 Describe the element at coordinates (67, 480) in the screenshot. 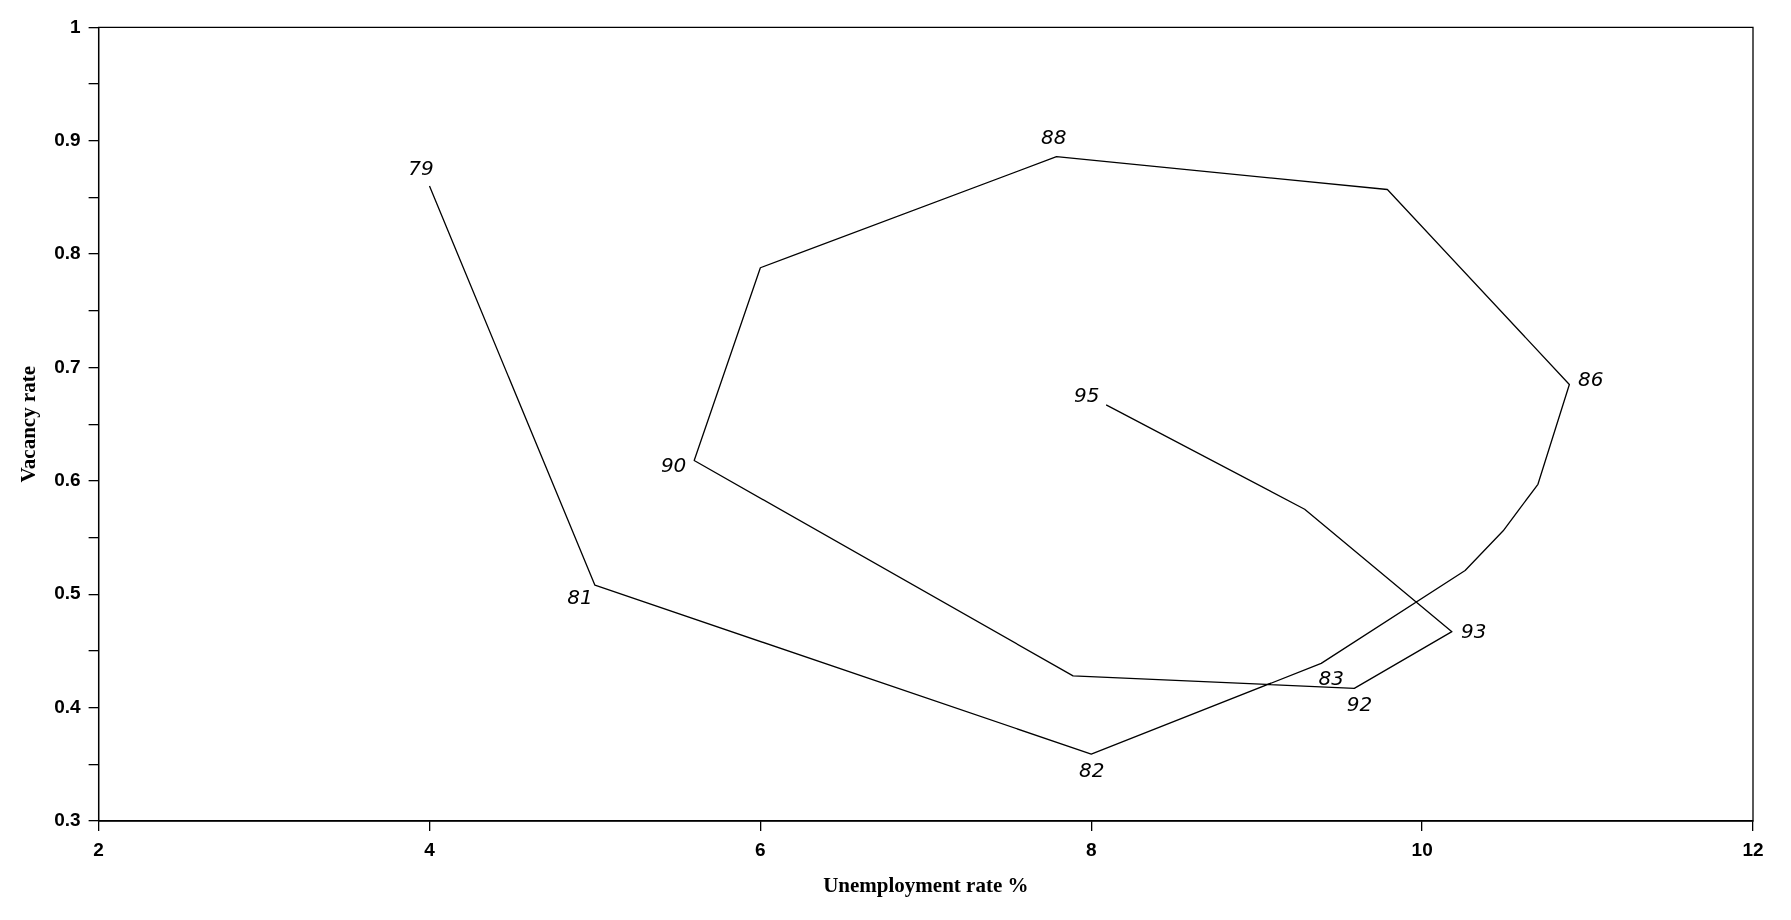

I see `y-tick-label: 0.6` at that location.